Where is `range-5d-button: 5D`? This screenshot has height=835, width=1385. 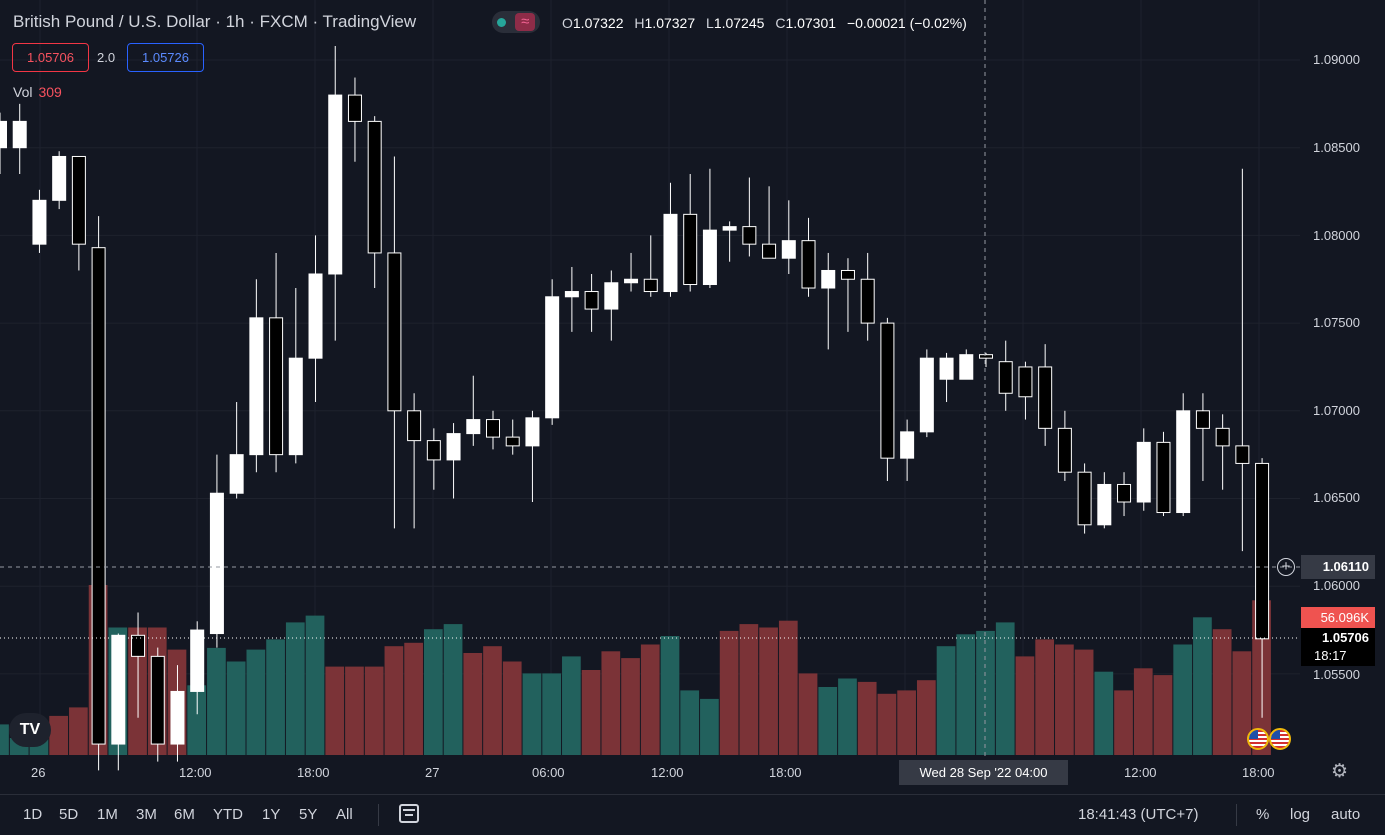 range-5d-button: 5D is located at coordinates (69, 814).